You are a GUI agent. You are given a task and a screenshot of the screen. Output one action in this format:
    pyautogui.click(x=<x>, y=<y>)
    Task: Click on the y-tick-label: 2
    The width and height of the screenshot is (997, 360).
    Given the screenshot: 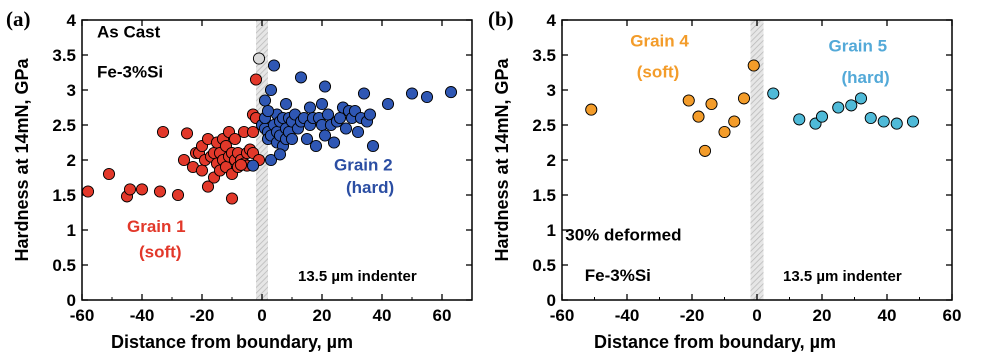 What is the action you would take?
    pyautogui.click(x=71, y=160)
    